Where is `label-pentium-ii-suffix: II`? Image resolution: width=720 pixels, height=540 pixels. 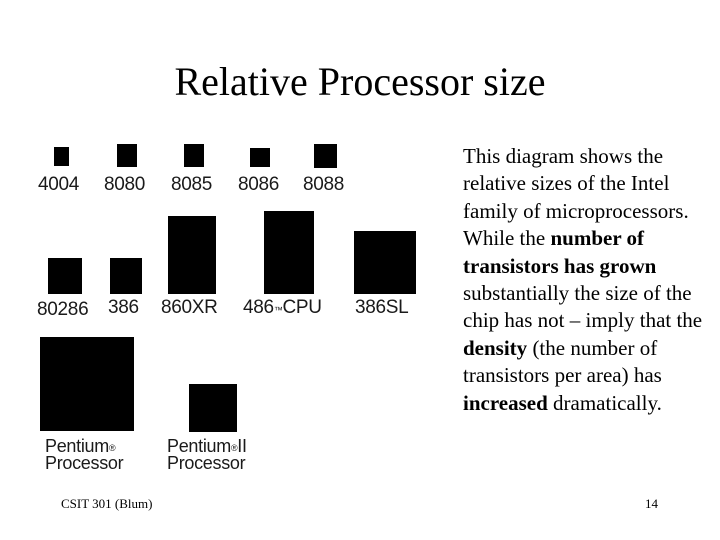 label-pentium-ii-suffix: II is located at coordinates (242, 446).